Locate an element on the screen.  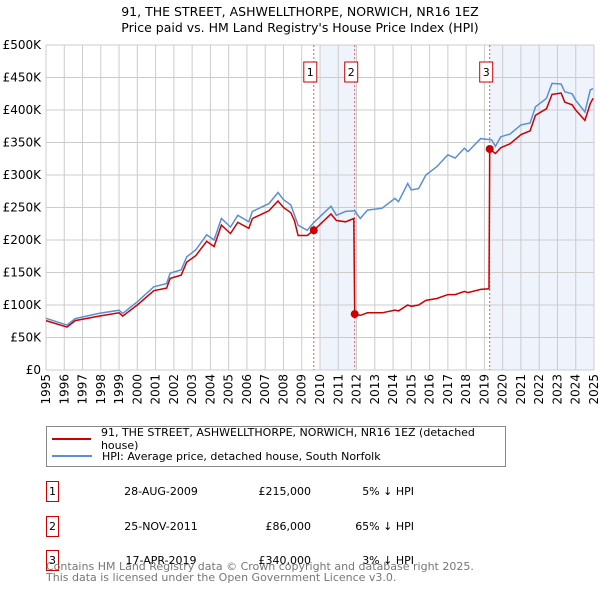
sale-marker-label: 3 is located at coordinates (486, 72).